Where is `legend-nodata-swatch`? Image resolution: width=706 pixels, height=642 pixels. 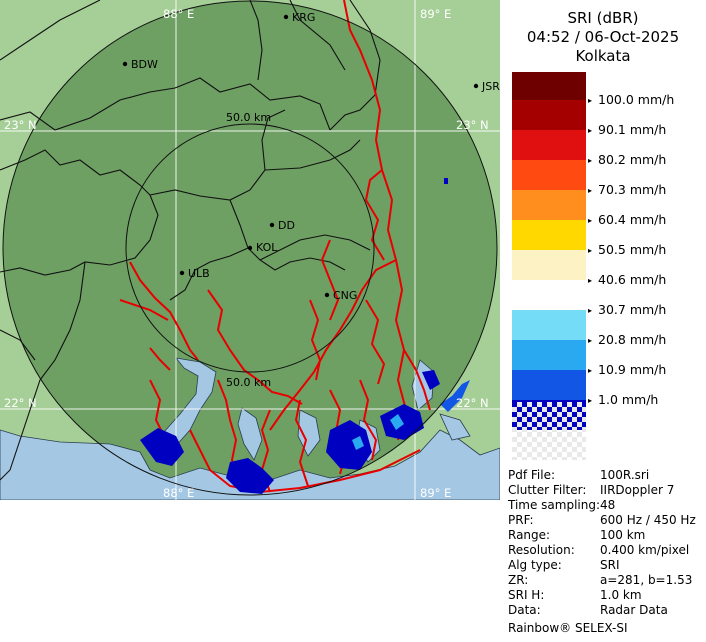
legend-nodata-swatch is located at coordinates (549, 431).